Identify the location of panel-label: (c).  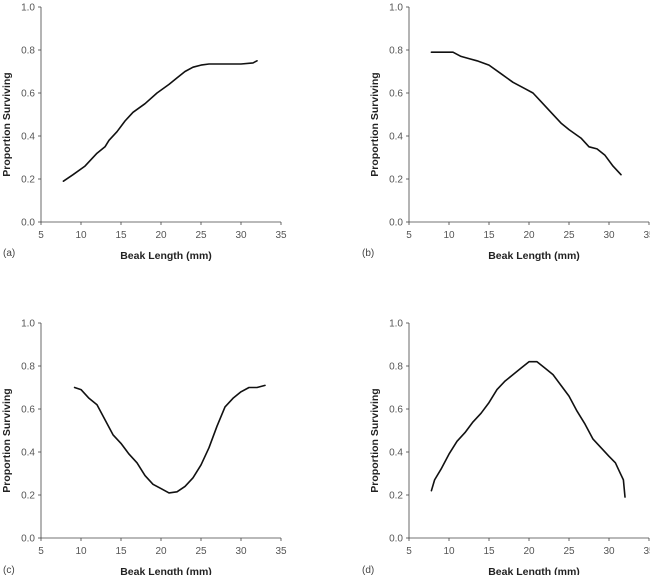
(9, 570).